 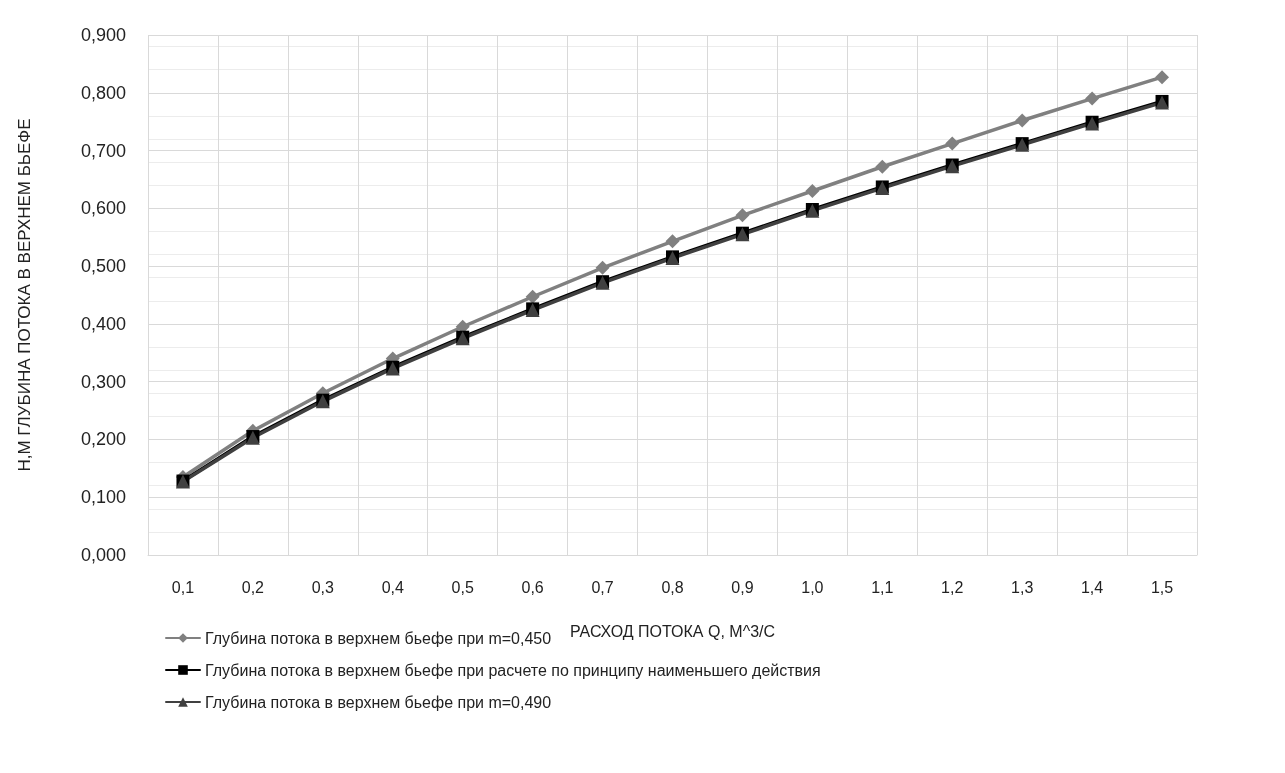 I want to click on x-tick-label: 0,2, so click(x=253, y=587).